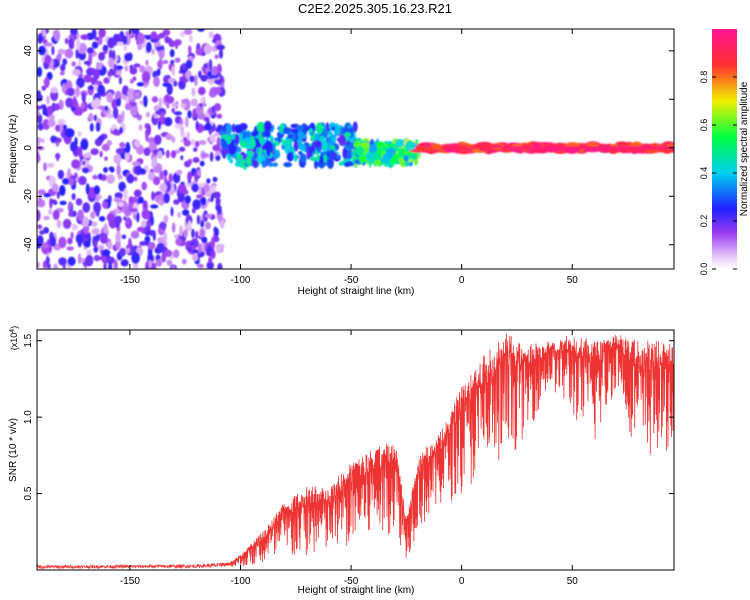 The width and height of the screenshot is (750, 600). What do you see at coordinates (573, 280) in the screenshot?
I see `spectrogram-xtick-label: 50` at bounding box center [573, 280].